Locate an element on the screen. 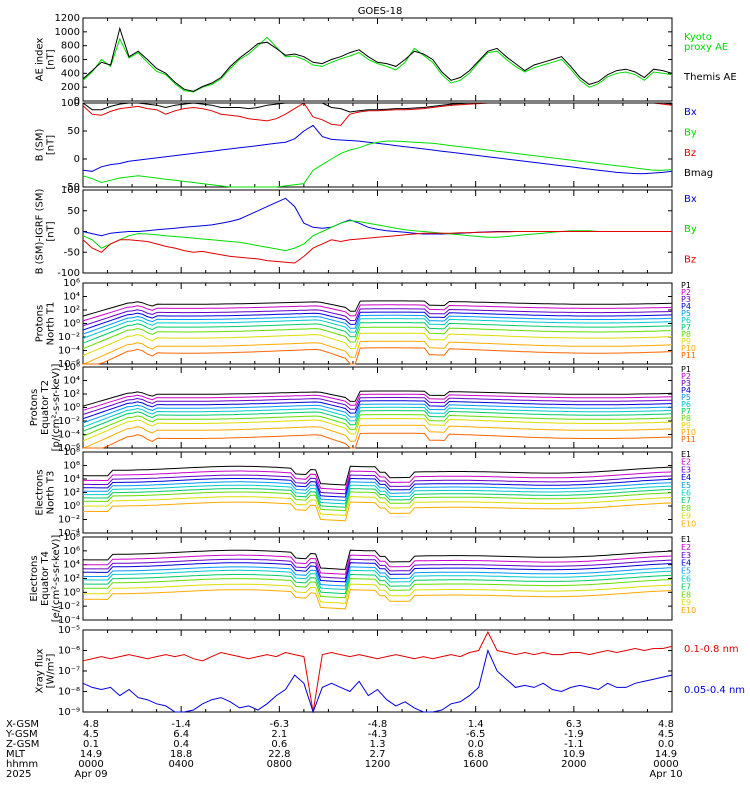  ephem-value: 2000 is located at coordinates (573, 764).